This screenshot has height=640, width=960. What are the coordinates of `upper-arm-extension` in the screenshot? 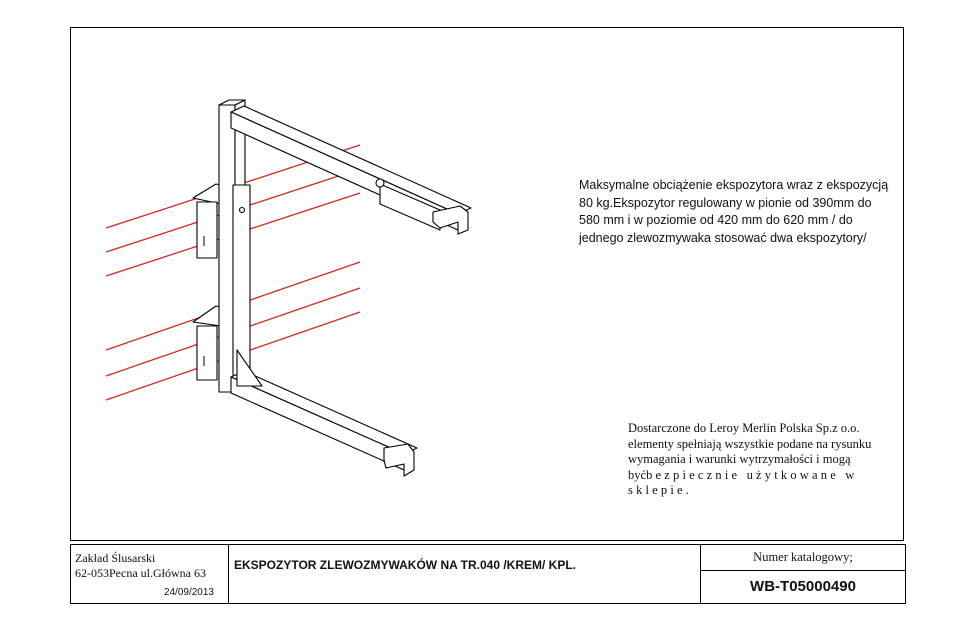 It's located at (410, 207).